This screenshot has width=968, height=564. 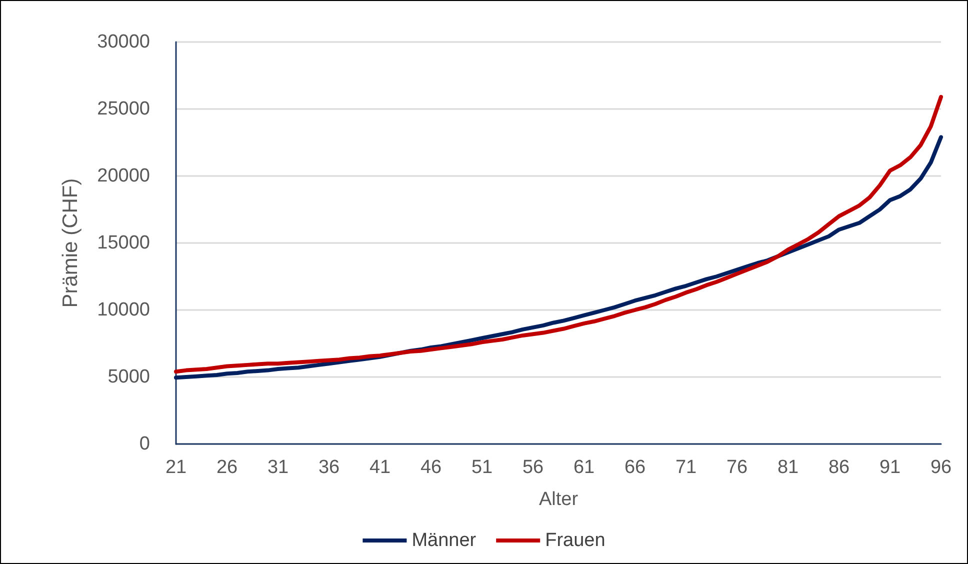 I want to click on x-tick-label: 66, so click(x=635, y=467).